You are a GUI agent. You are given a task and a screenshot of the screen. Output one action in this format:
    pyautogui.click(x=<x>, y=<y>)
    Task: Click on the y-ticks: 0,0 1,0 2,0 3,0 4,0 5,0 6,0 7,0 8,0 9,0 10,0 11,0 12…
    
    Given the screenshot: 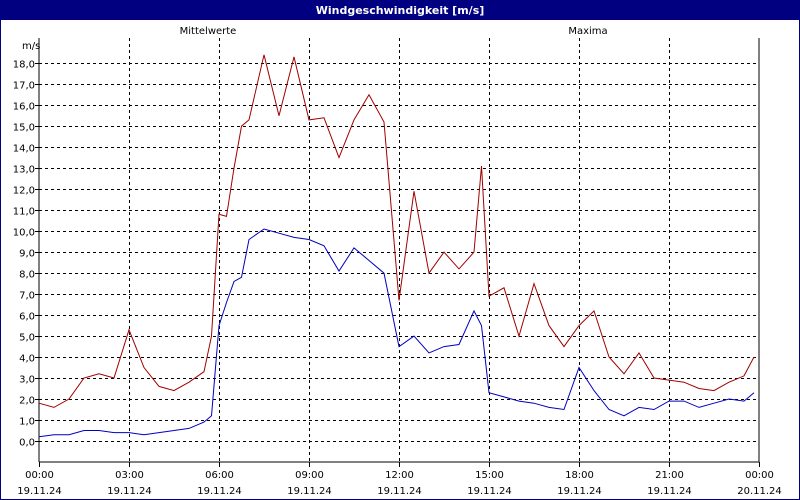 What is the action you would take?
    pyautogui.click(x=26, y=254)
    